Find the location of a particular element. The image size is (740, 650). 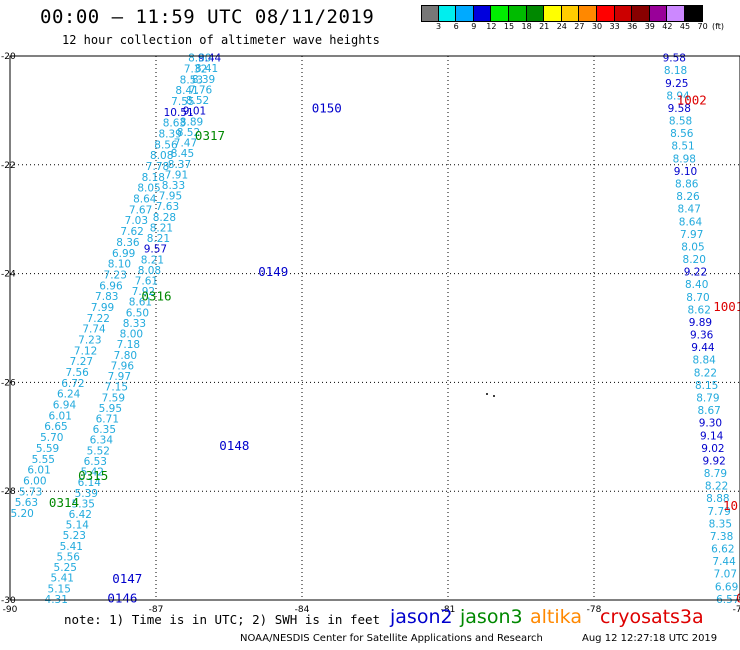

wave-height-value: 7.03 is located at coordinates (136, 221).